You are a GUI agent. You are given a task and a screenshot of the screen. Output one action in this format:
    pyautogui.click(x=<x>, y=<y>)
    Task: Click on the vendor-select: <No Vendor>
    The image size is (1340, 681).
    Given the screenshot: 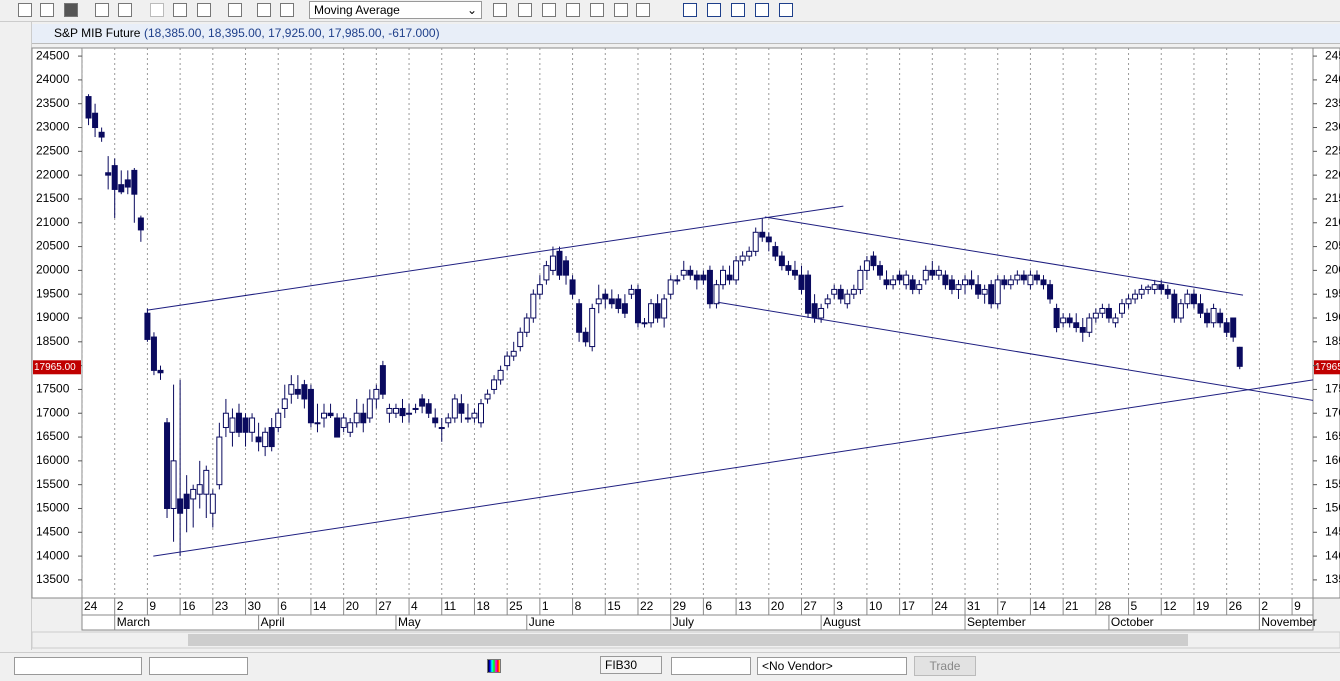 What is the action you would take?
    pyautogui.click(x=832, y=666)
    